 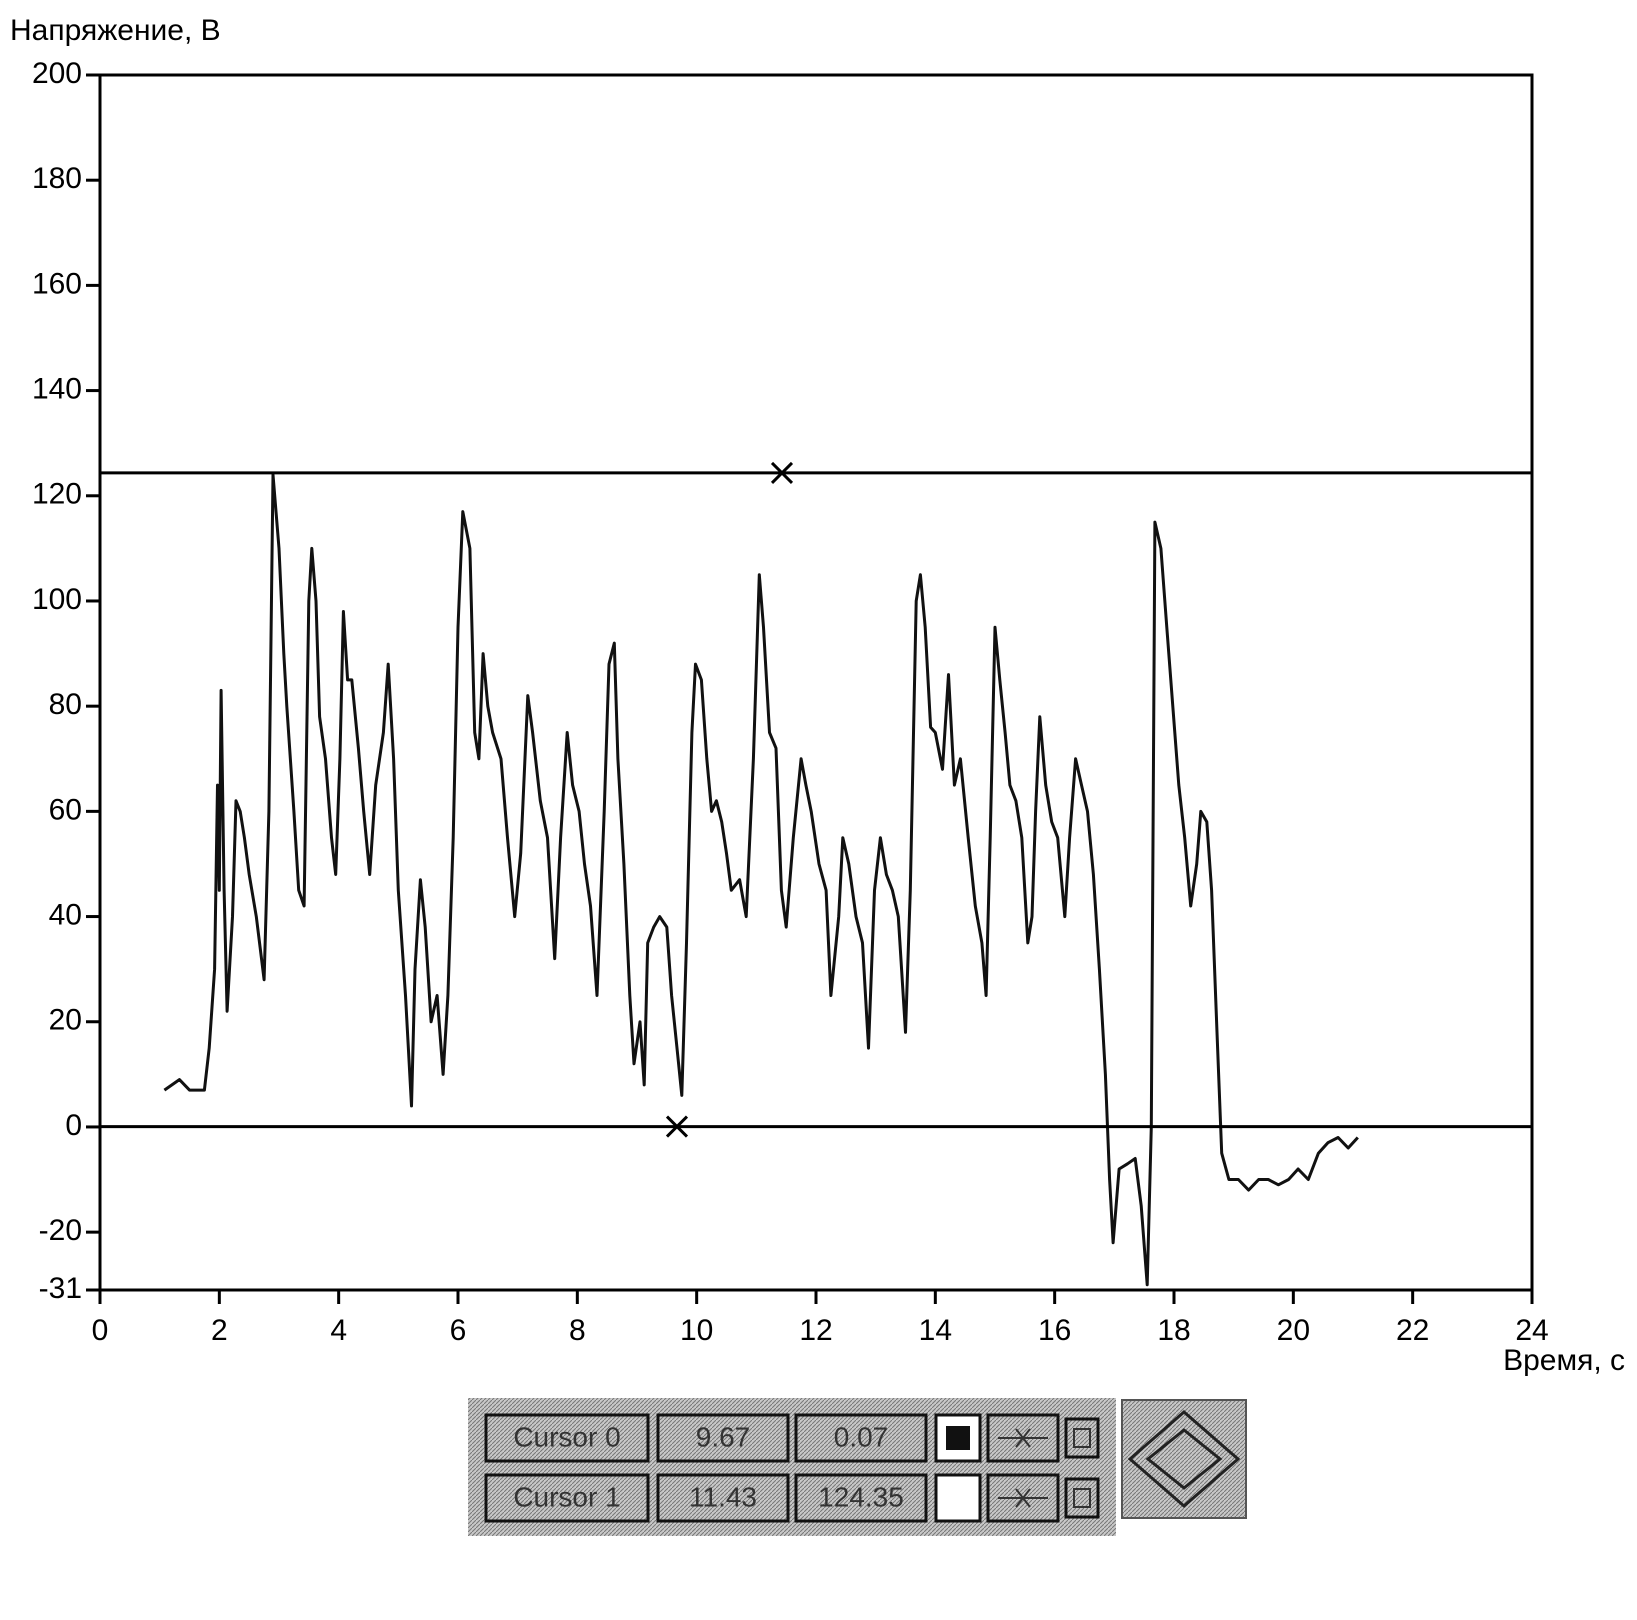 What do you see at coordinates (1531, 1330) in the screenshot?
I see `x-tick-label: 24` at bounding box center [1531, 1330].